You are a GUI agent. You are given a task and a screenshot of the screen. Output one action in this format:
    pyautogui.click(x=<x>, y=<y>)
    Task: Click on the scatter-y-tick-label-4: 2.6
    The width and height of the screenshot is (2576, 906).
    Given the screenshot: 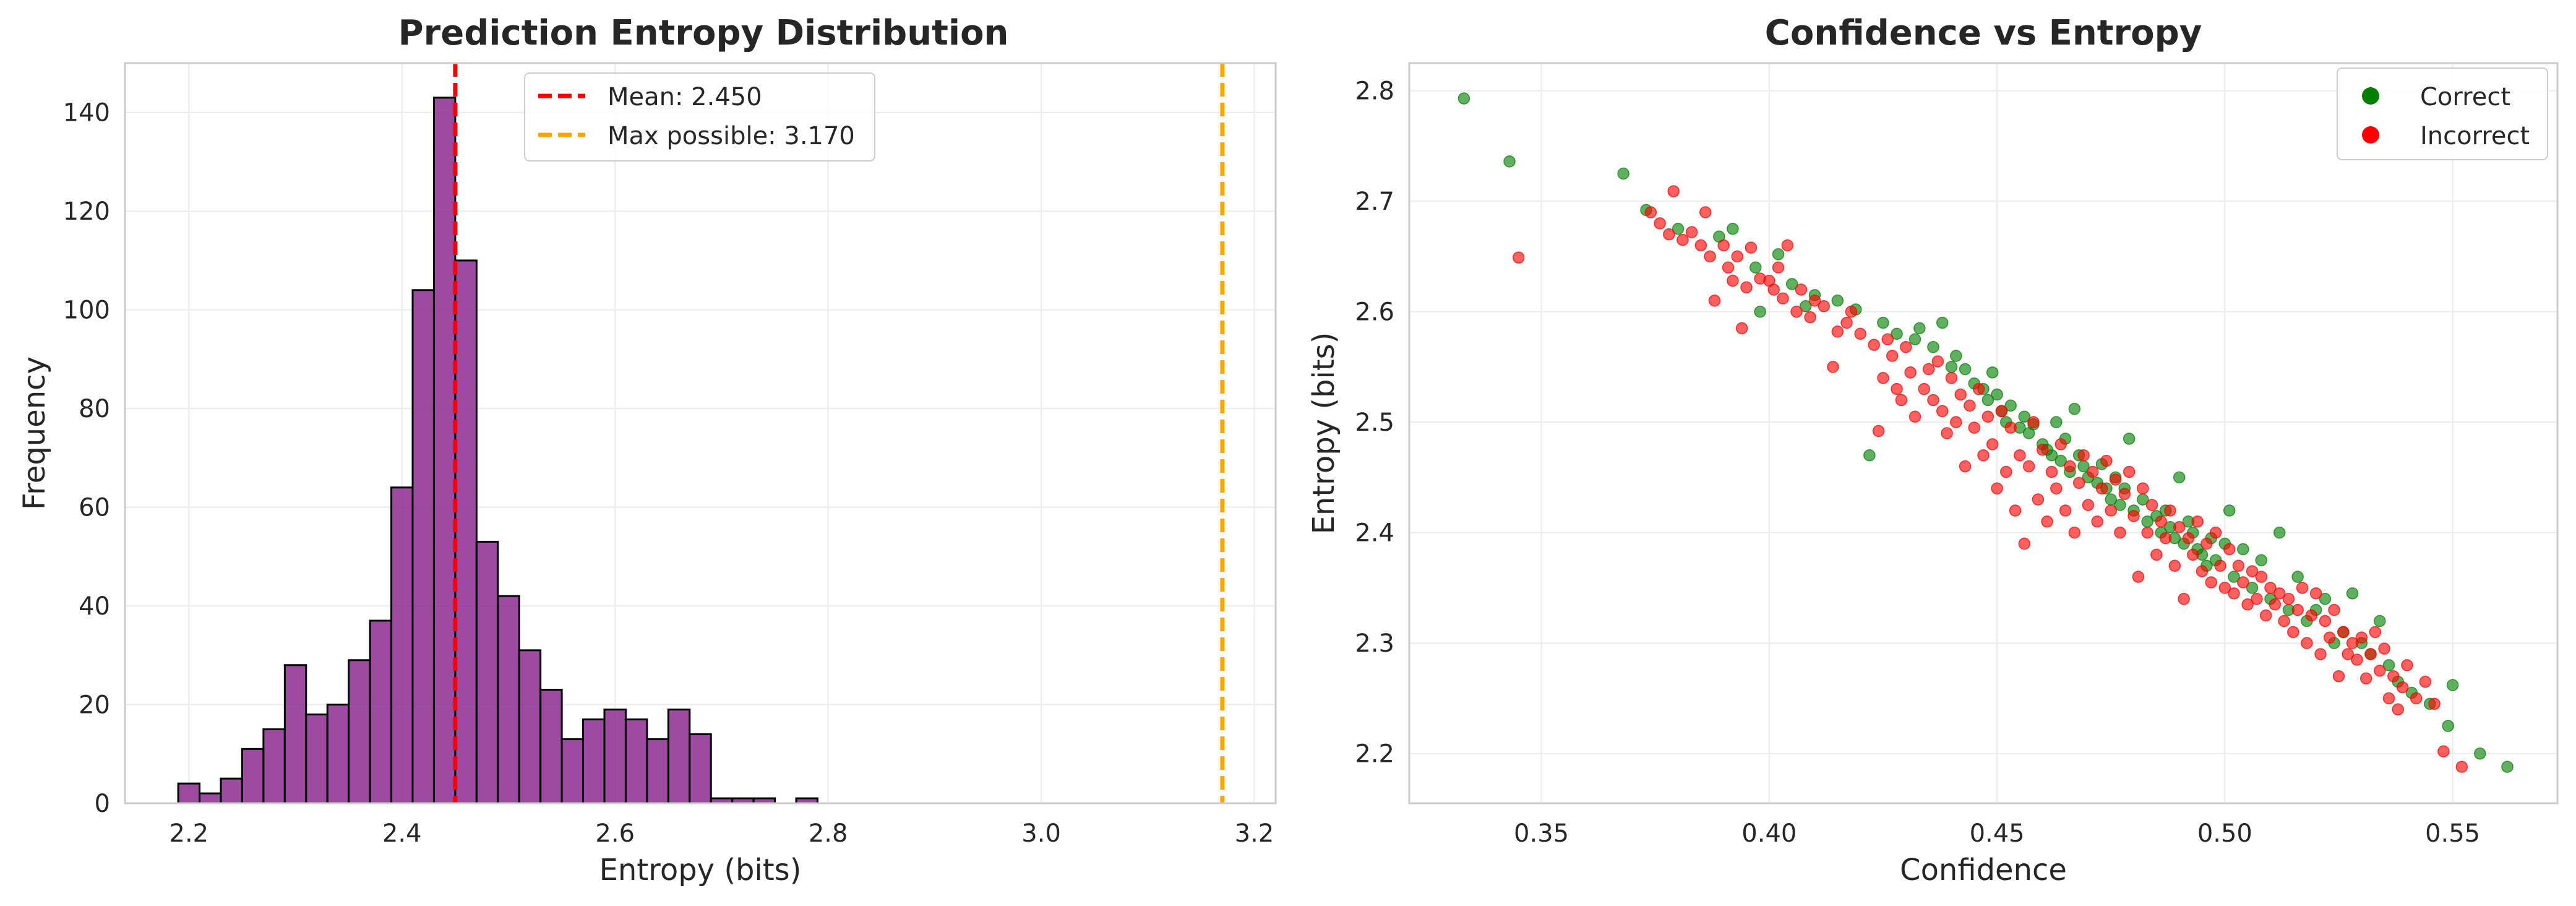 What is the action you would take?
    pyautogui.click(x=1375, y=312)
    